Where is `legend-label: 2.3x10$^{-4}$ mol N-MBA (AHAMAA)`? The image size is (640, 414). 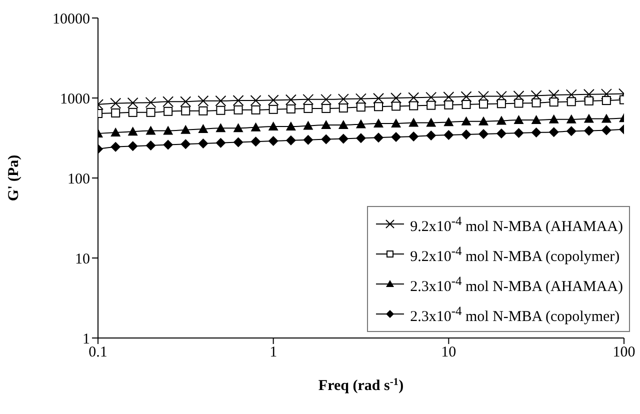 legend-label: 2.3x10$^{-4}$ mol N-MBA (AHAMAA) is located at coordinates (516, 285).